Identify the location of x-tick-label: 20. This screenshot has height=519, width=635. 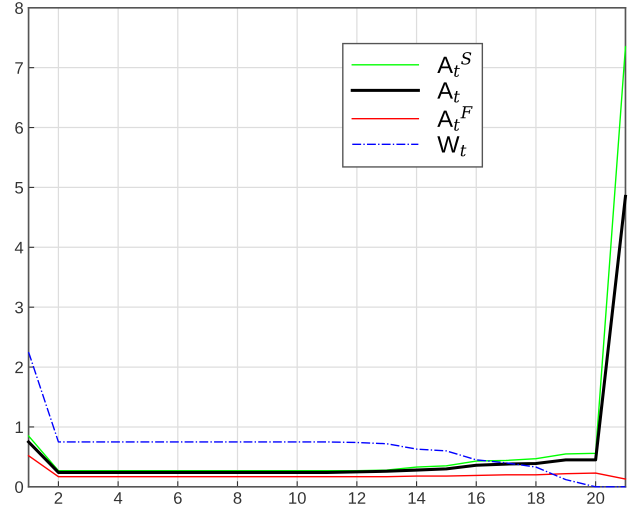
(595, 498).